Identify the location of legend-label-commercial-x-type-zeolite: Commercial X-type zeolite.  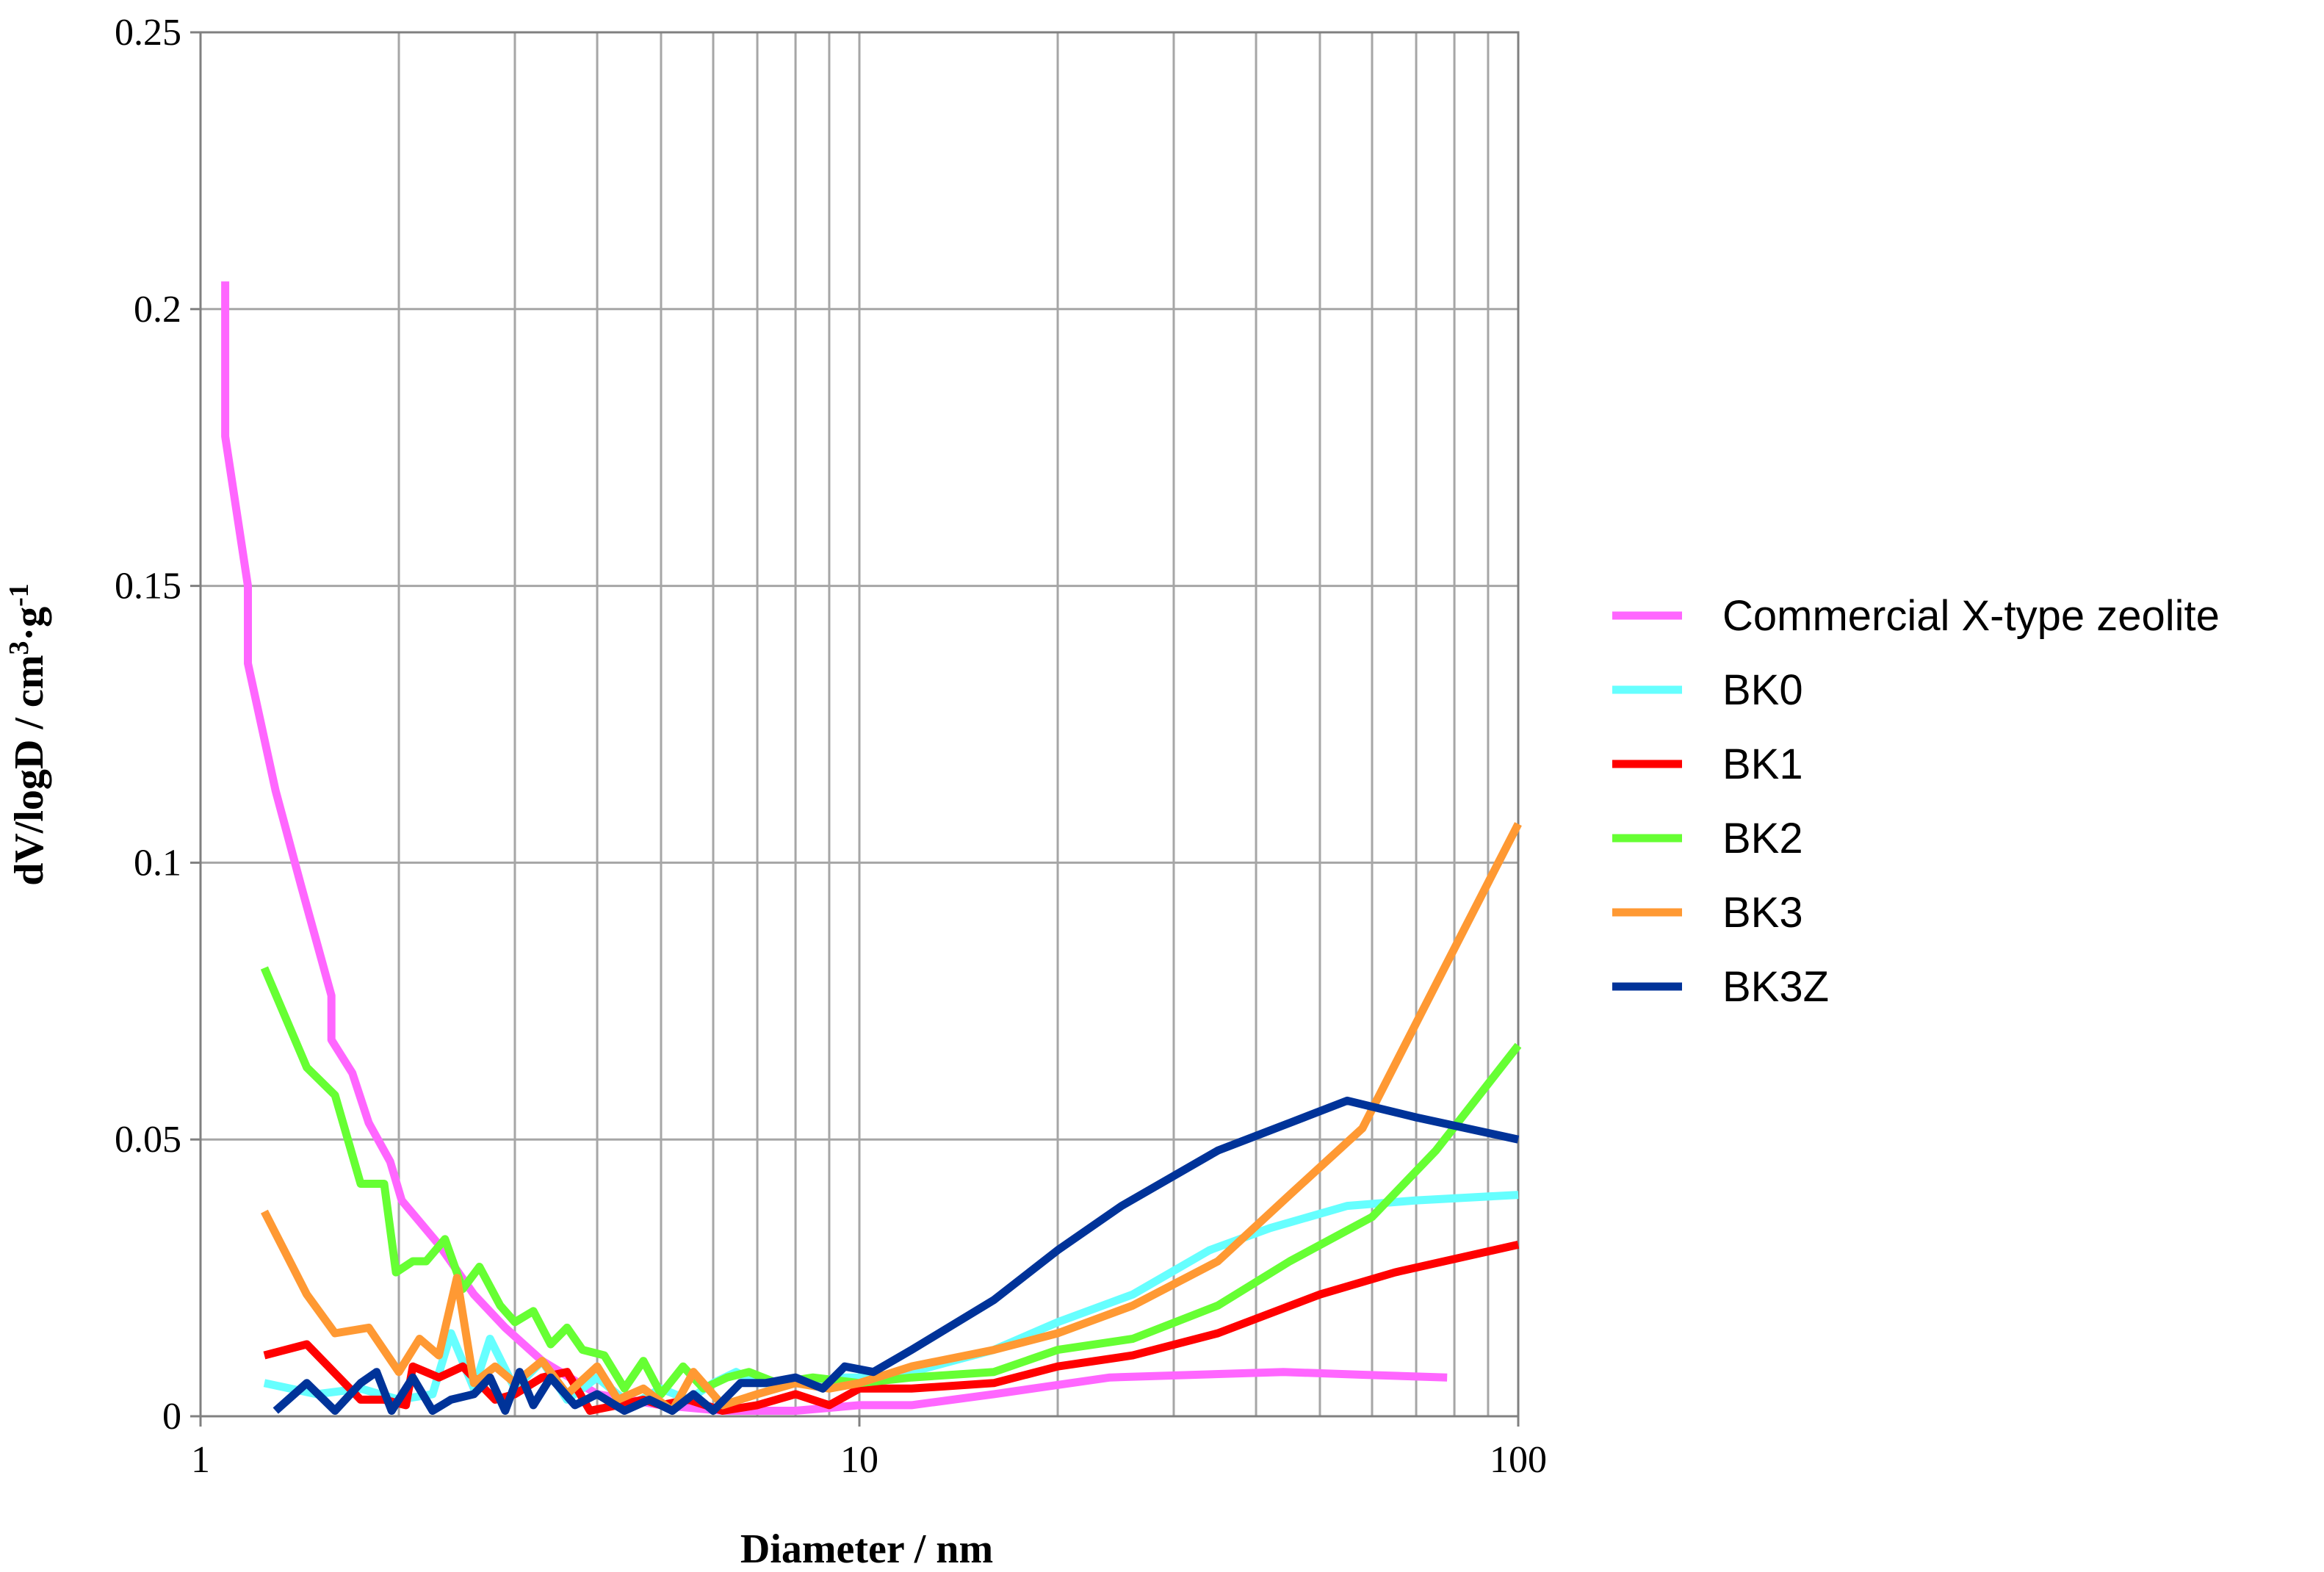
(1971, 616).